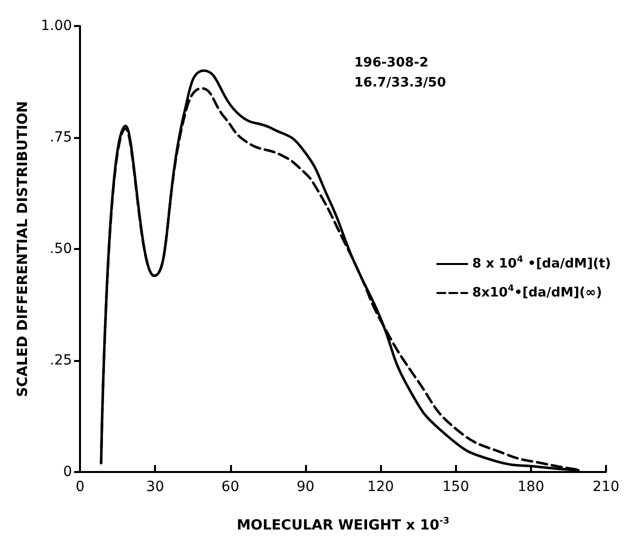  Describe the element at coordinates (456, 487) in the screenshot. I see `x-tick-label: 150` at that location.